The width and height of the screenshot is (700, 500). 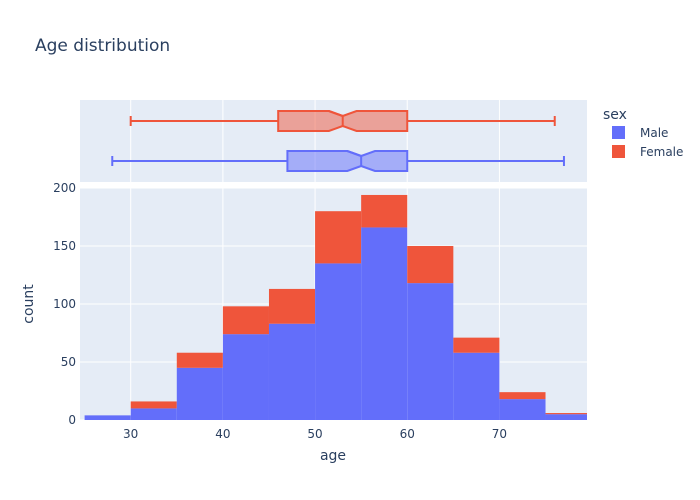 I want to click on x-tick-label: 60, so click(x=407, y=434).